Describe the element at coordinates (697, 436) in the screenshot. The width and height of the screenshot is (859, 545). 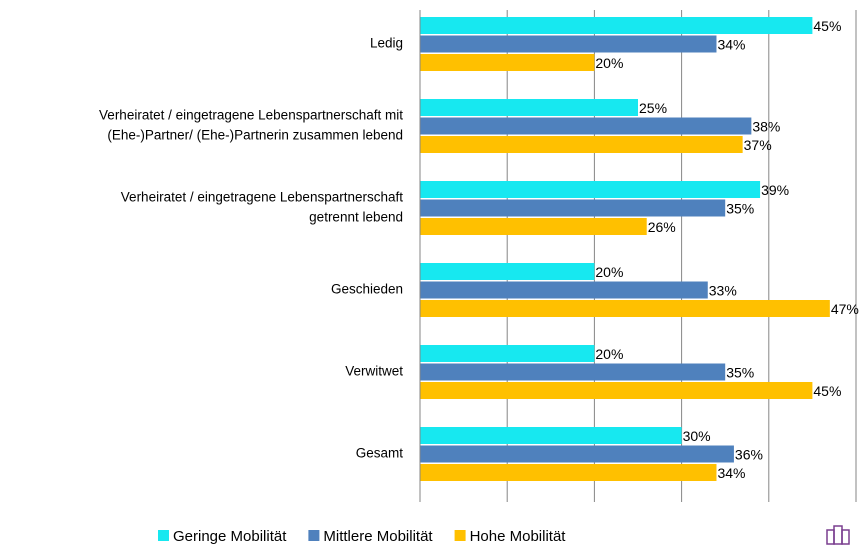
I see `data-label: 30%` at that location.